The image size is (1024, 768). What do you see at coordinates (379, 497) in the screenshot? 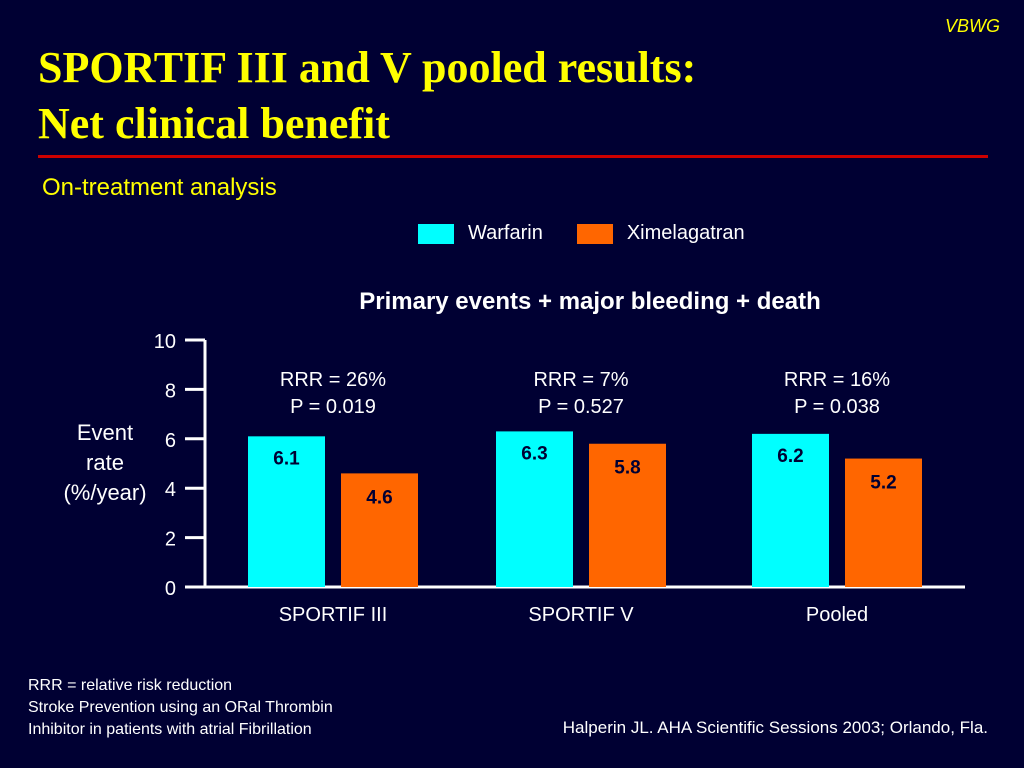
I see `bar-value-label: 4.6` at bounding box center [379, 497].